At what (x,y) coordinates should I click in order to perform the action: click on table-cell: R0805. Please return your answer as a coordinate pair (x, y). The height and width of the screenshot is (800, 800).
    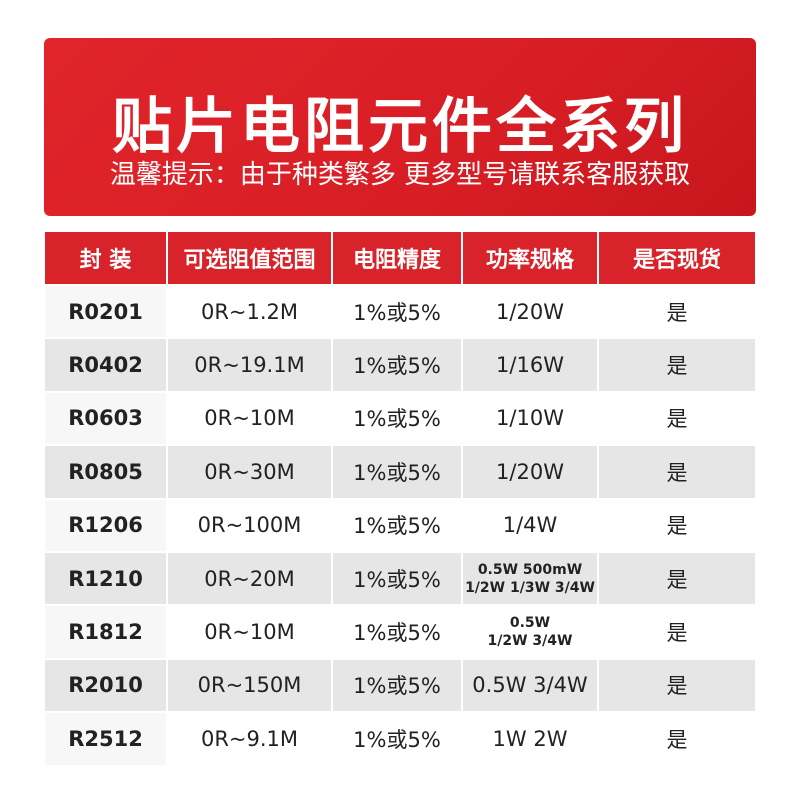
    Looking at the image, I should click on (105, 472).